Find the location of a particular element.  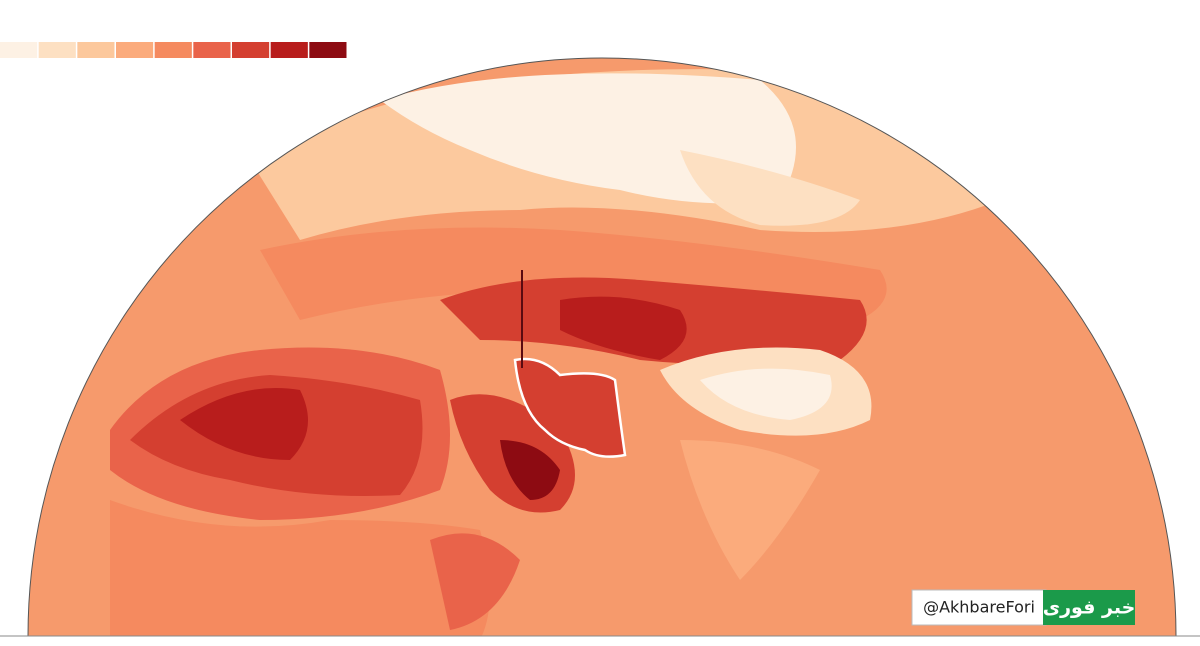

logo: خبر فوری is located at coordinates (1089, 608).